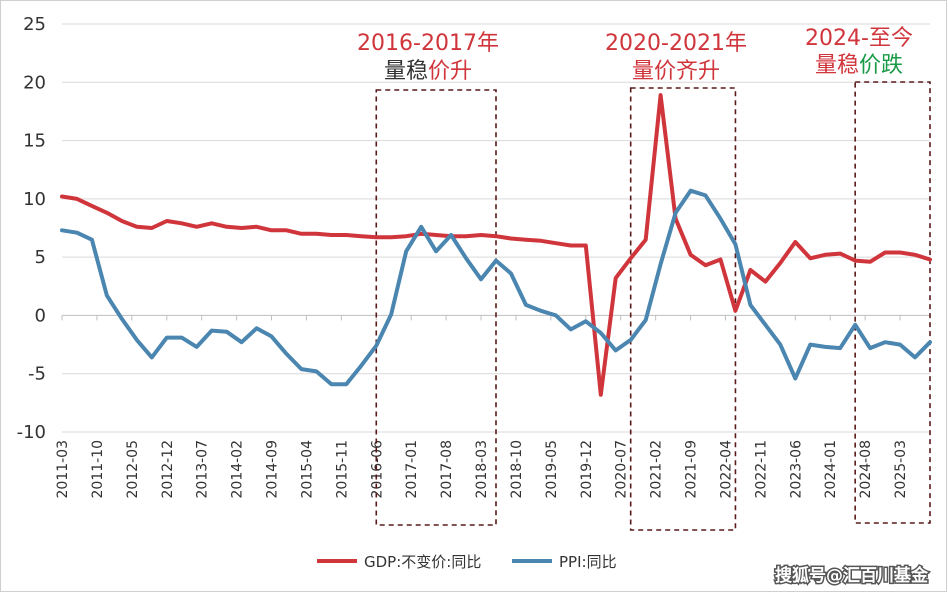 Image resolution: width=948 pixels, height=593 pixels. What do you see at coordinates (34, 141) in the screenshot?
I see `y-tick-label: 15` at bounding box center [34, 141].